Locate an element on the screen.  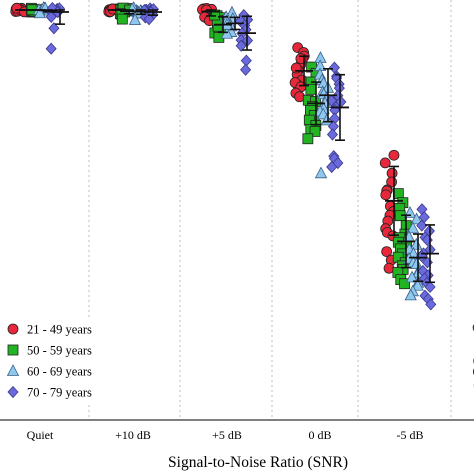
x-tick-layer: Quiet+10 dB+5 dB0 dB-5 dB-10 dB is located at coordinates (225, 435).